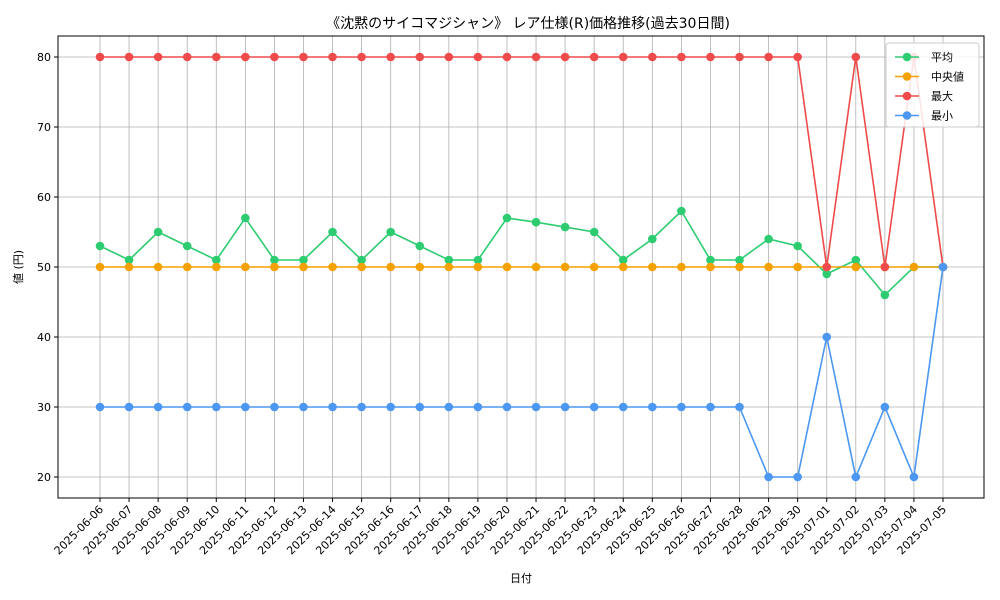  What do you see at coordinates (932, 85) in the screenshot?
I see `legend-box` at bounding box center [932, 85].